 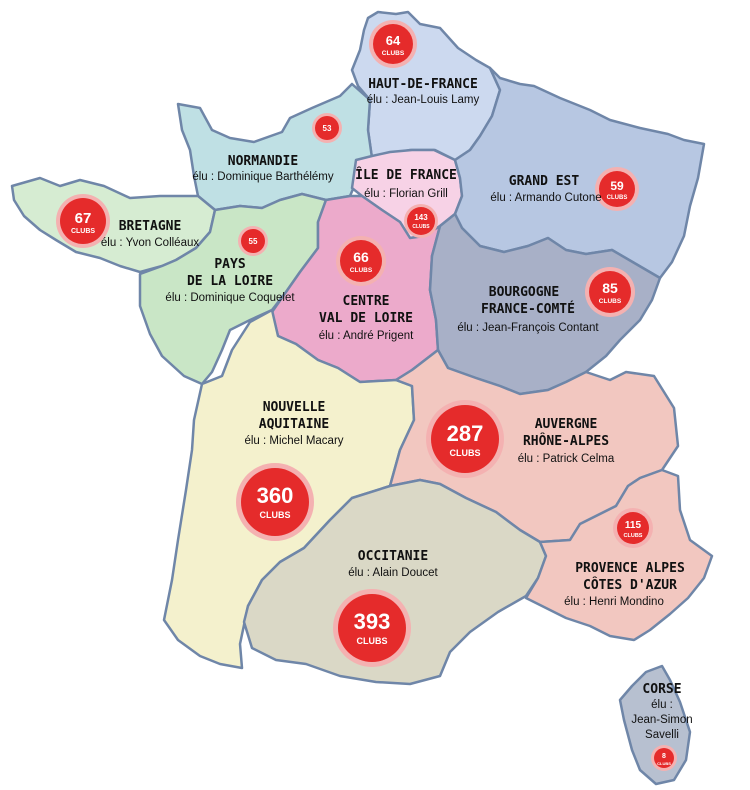 What do you see at coordinates (421, 217) in the screenshot?
I see `clubs-count: 143` at bounding box center [421, 217].